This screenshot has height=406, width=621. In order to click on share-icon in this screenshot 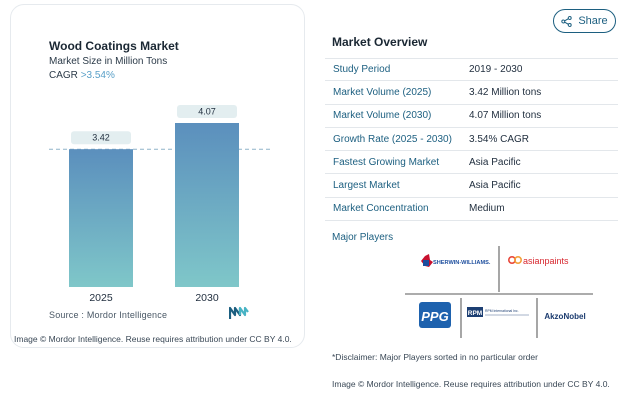, I will do `click(566, 21)`.